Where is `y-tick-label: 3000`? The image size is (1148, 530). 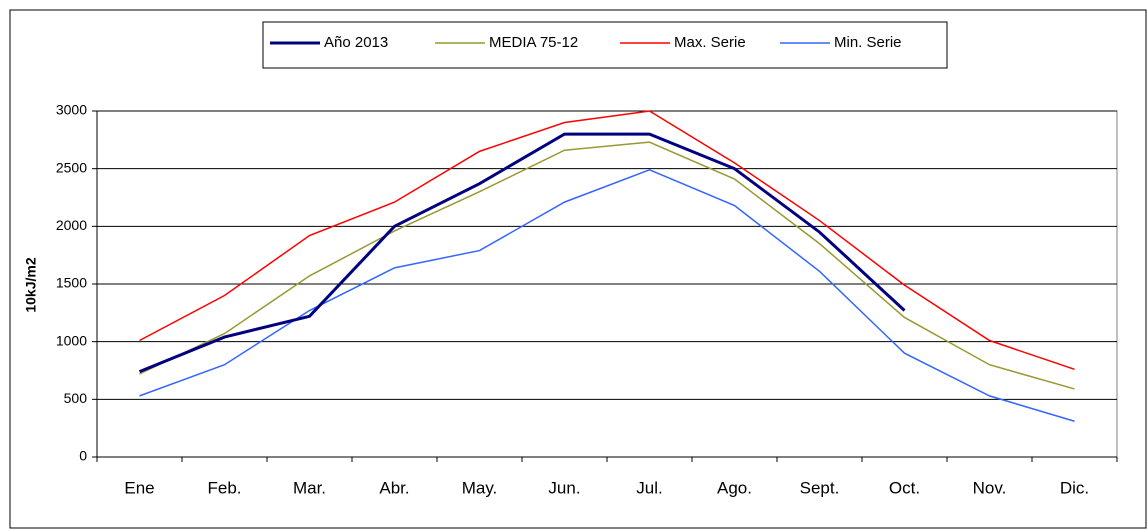 y-tick-label: 3000 is located at coordinates (71, 110).